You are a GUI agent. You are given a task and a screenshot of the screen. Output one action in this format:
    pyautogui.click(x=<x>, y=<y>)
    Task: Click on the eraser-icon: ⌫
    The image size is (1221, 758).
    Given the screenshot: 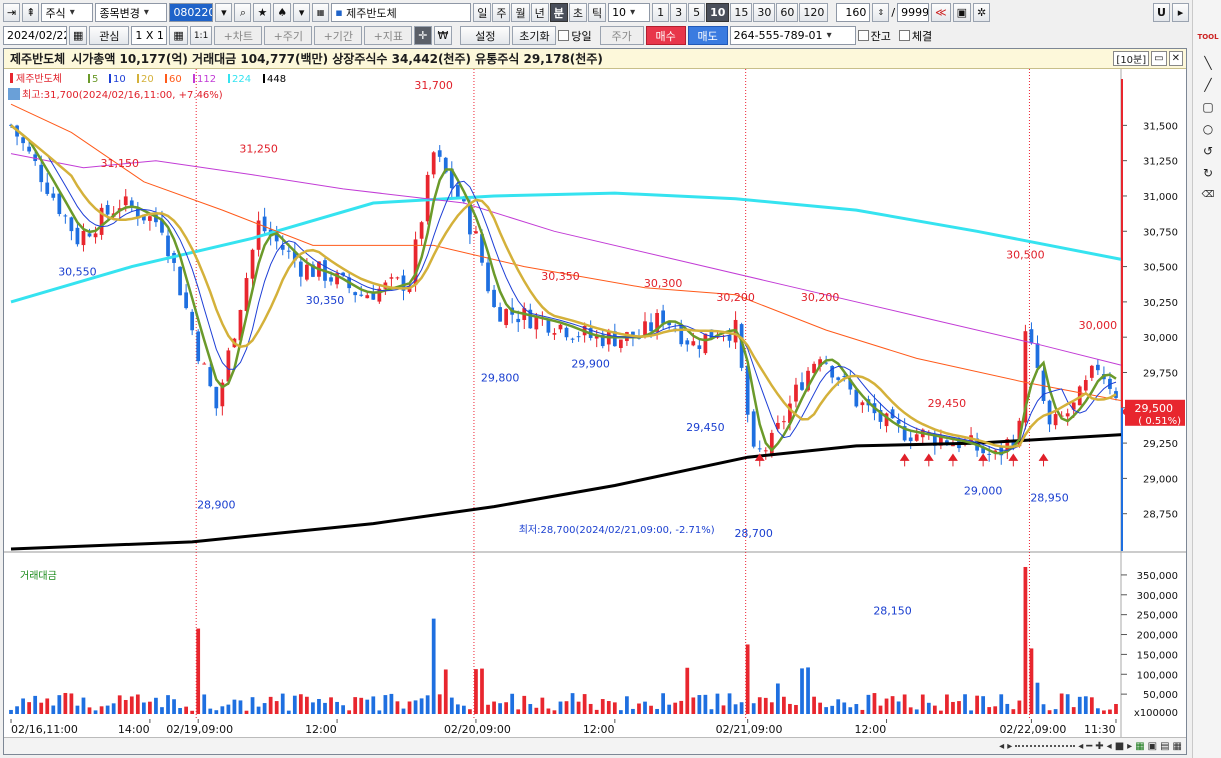 What is the action you would take?
    pyautogui.click(x=1208, y=195)
    